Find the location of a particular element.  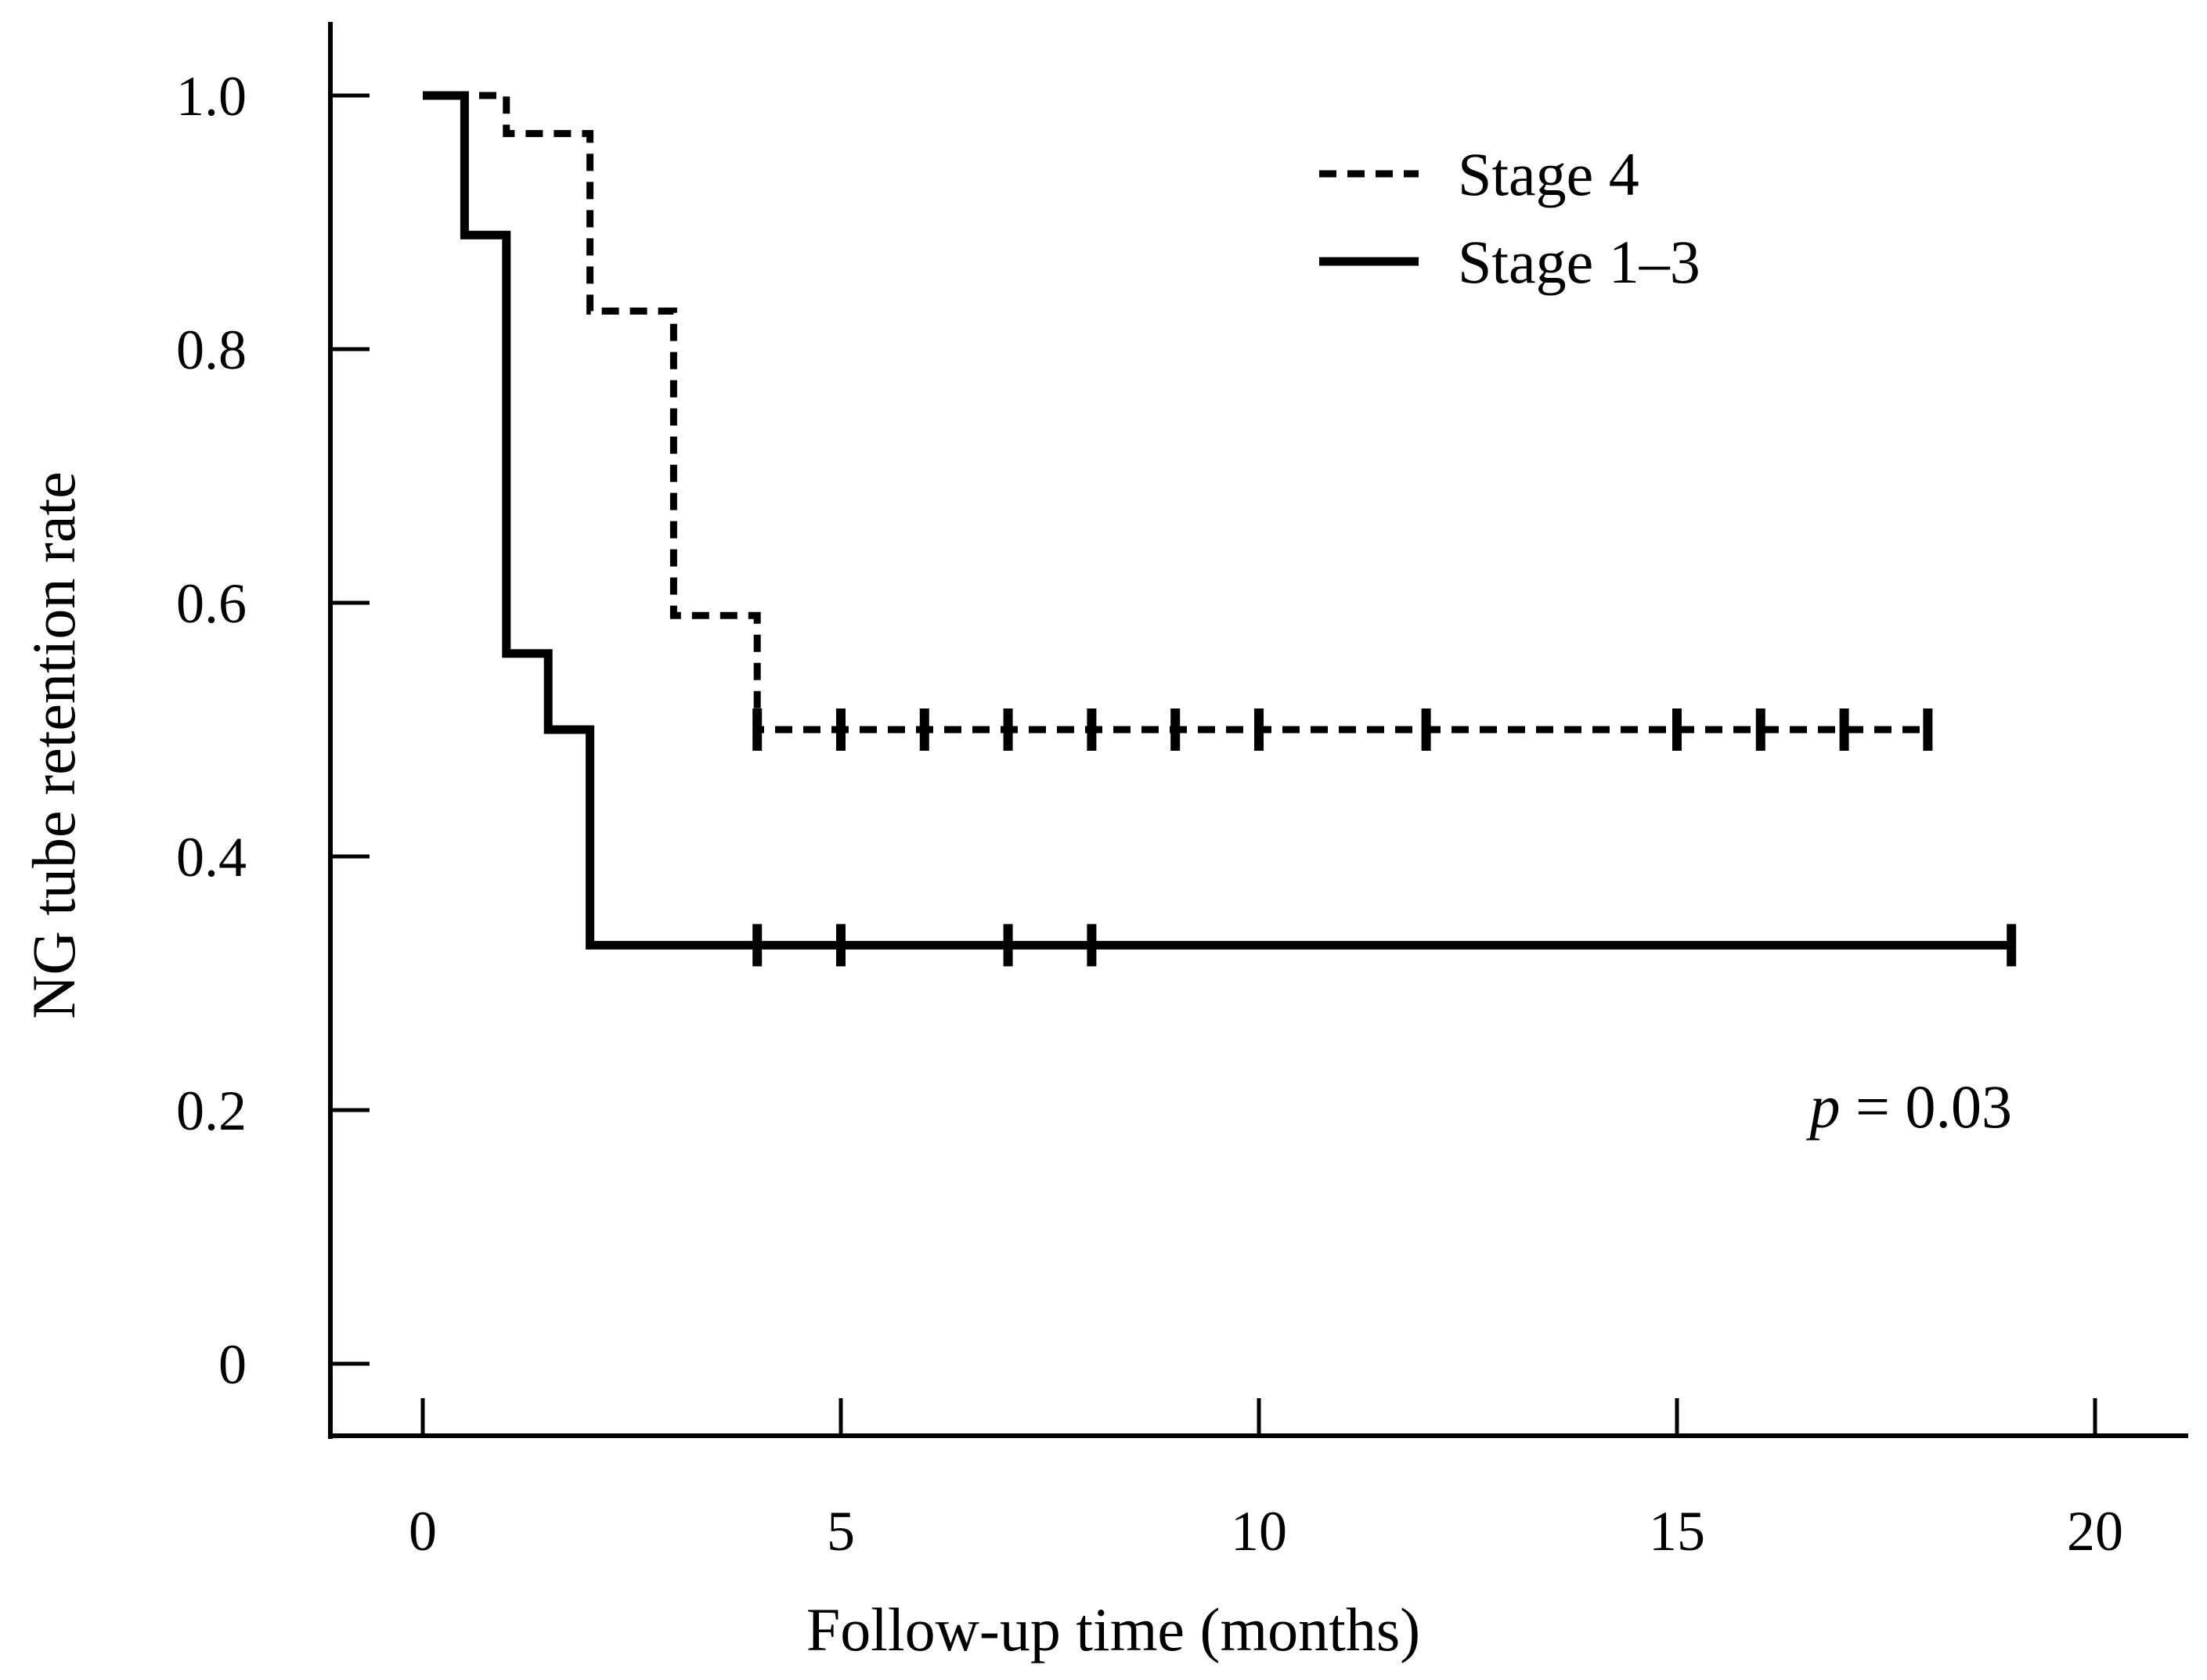

p-value-annotation: p = 0.03 is located at coordinates (1910, 1107).